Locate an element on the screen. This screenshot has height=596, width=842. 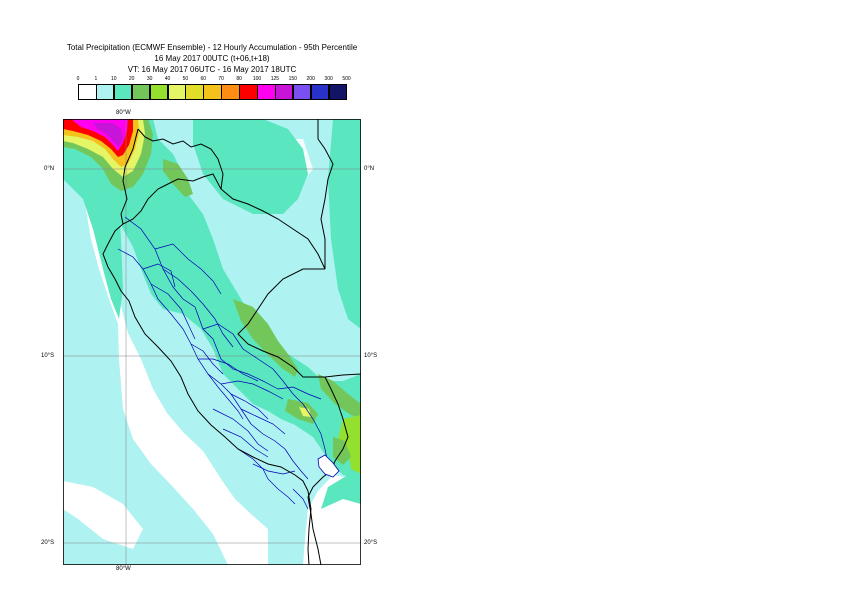
precip-green-patch-north is located at coordinates (178, 178).